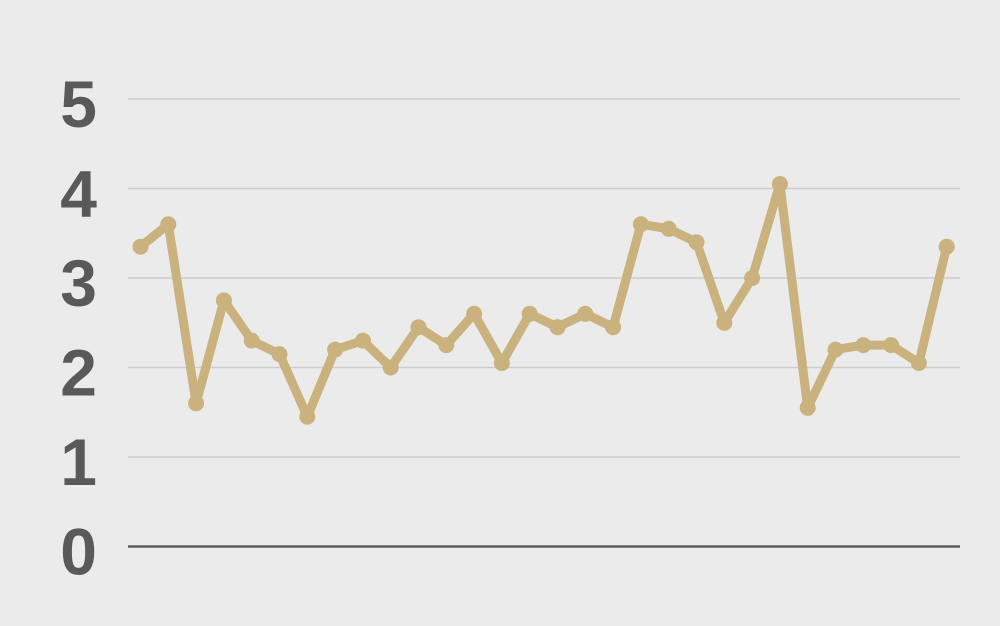 This screenshot has width=1000, height=626. Describe the element at coordinates (78, 283) in the screenshot. I see `y-tick-label: 3` at that location.